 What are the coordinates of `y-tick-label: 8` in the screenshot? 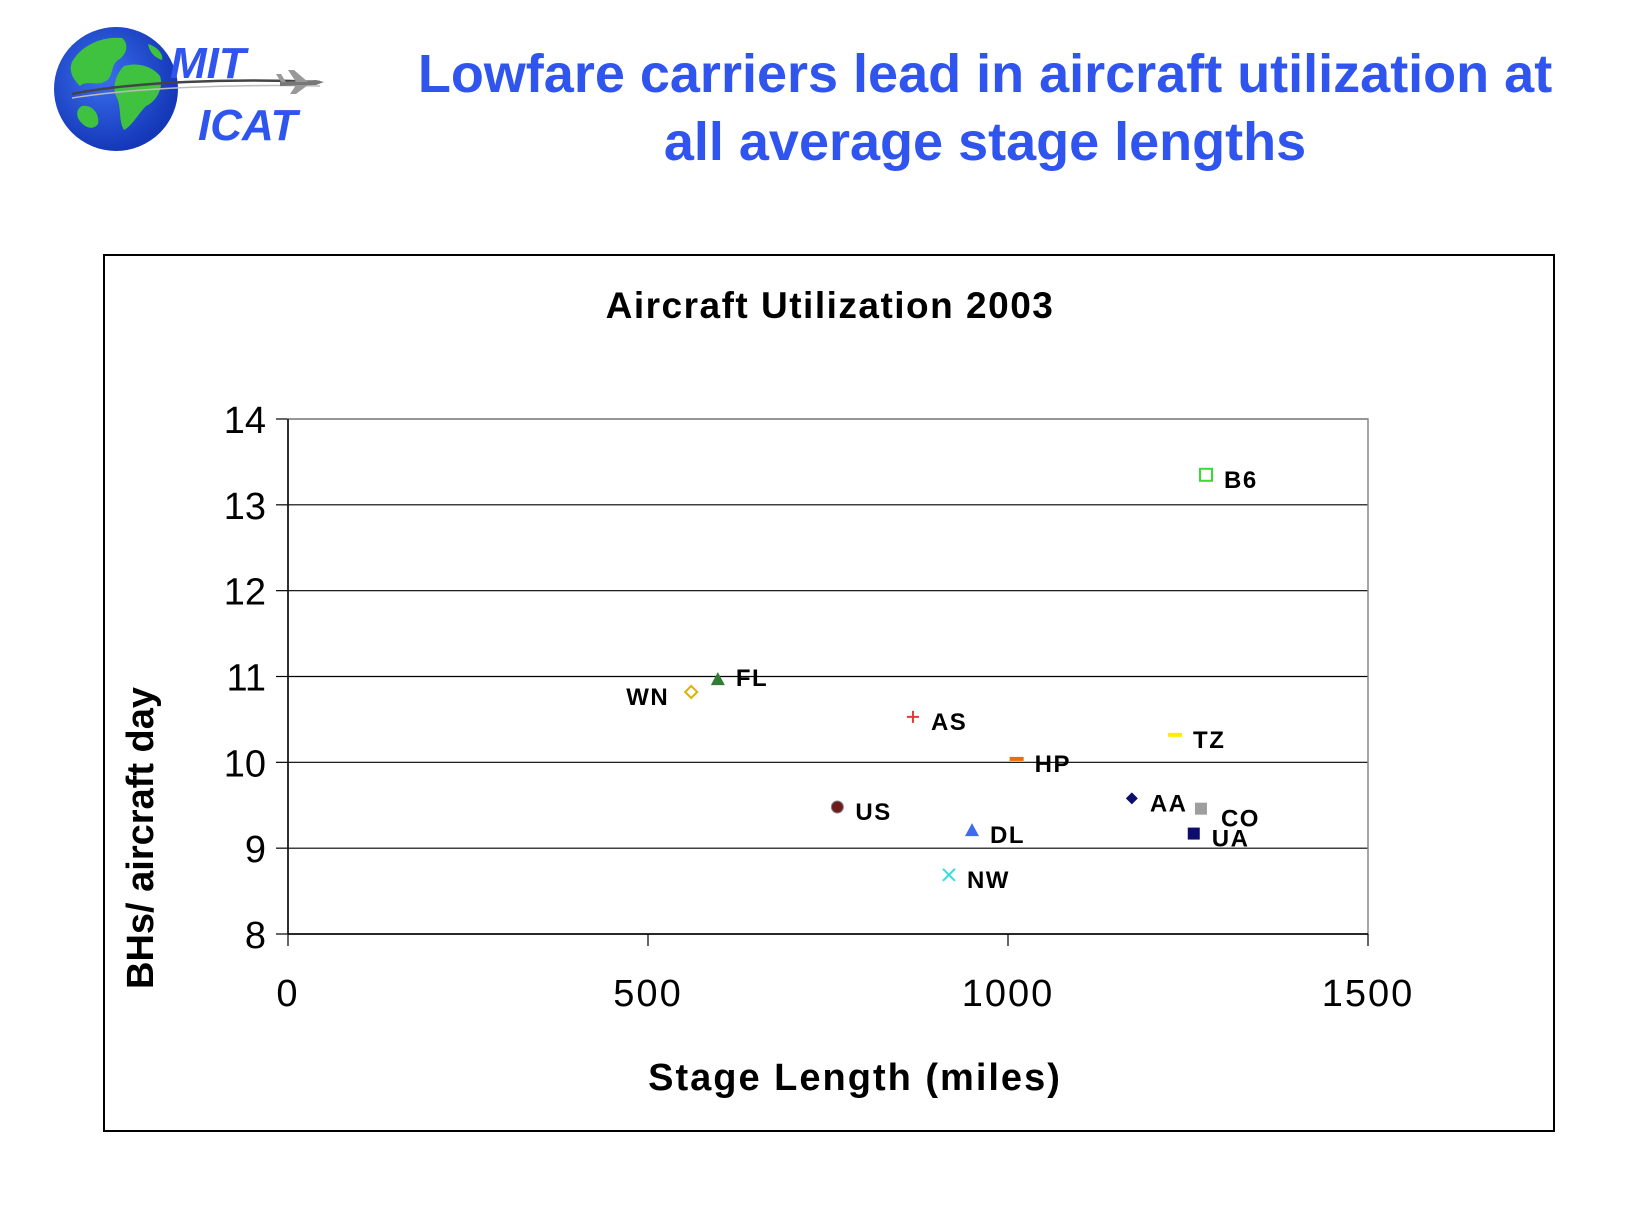 It's located at (255, 936).